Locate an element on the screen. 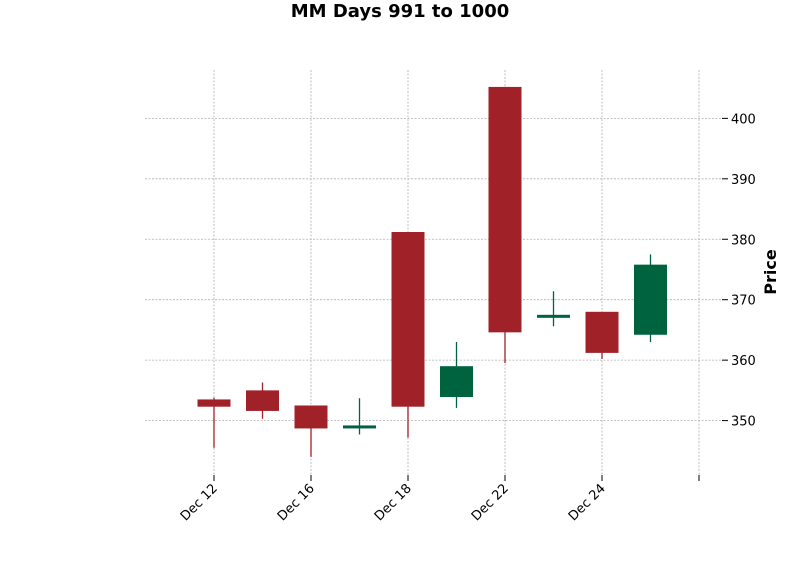 The height and width of the screenshot is (579, 800). x-tick-label: Dec 18 is located at coordinates (393, 502).